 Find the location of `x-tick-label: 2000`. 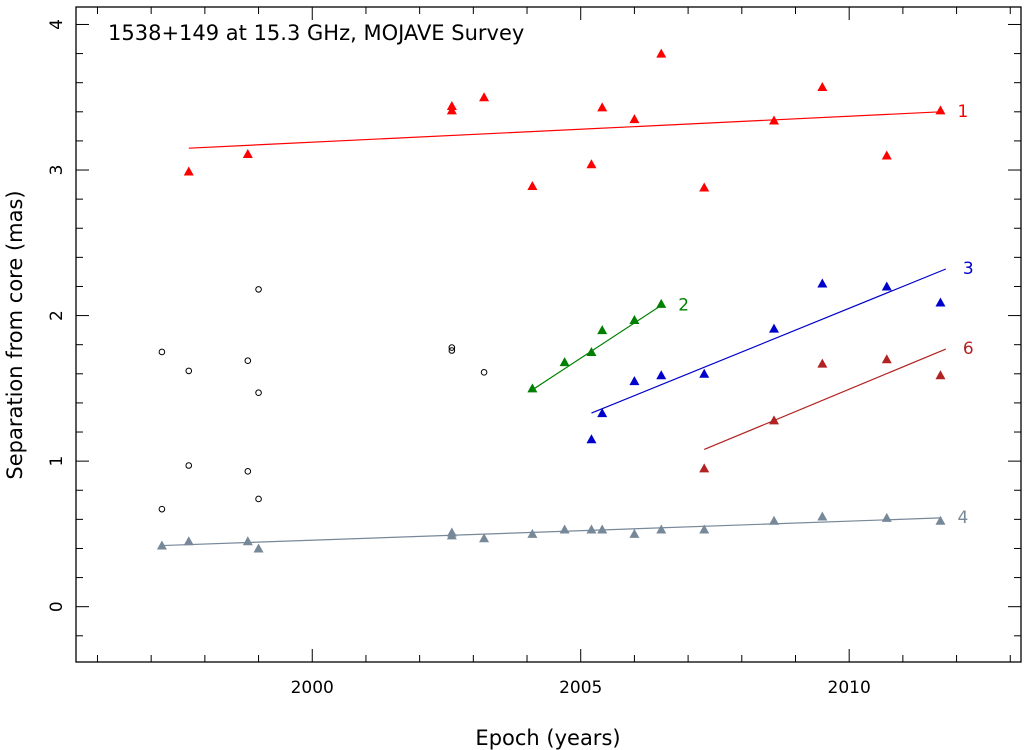

x-tick-label: 2000 is located at coordinates (312, 688).